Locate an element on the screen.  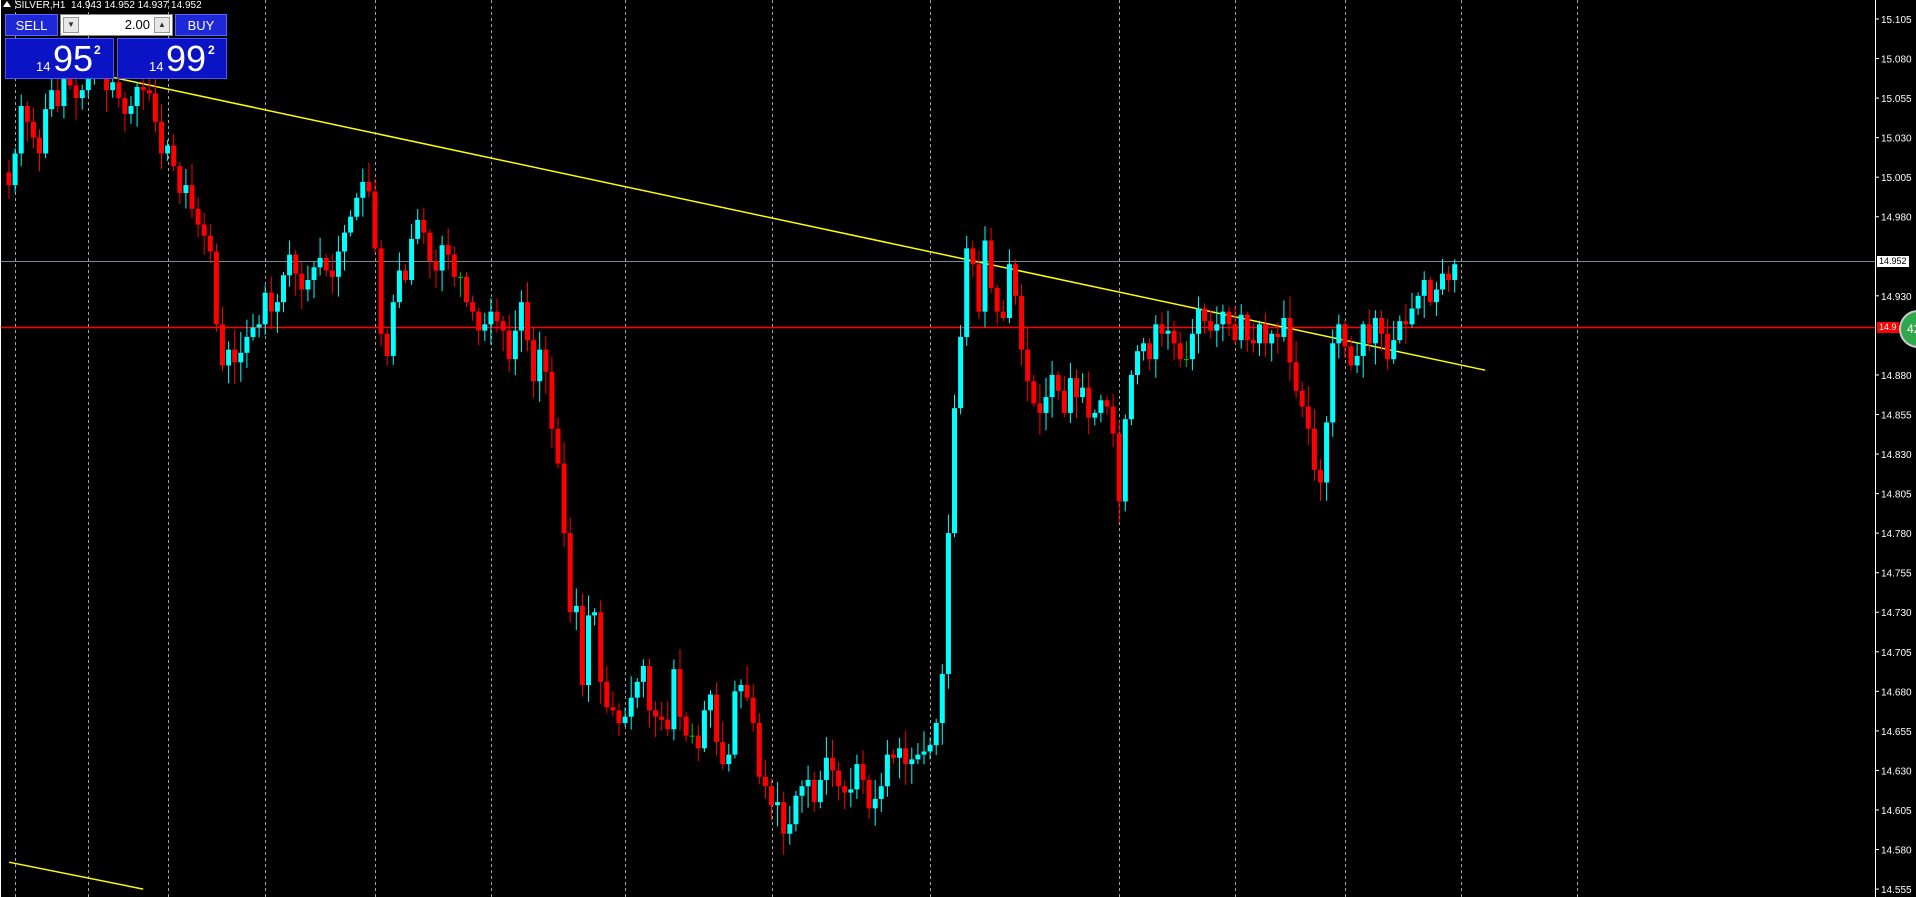
lot-increase-icon: ▲ is located at coordinates (162, 25).